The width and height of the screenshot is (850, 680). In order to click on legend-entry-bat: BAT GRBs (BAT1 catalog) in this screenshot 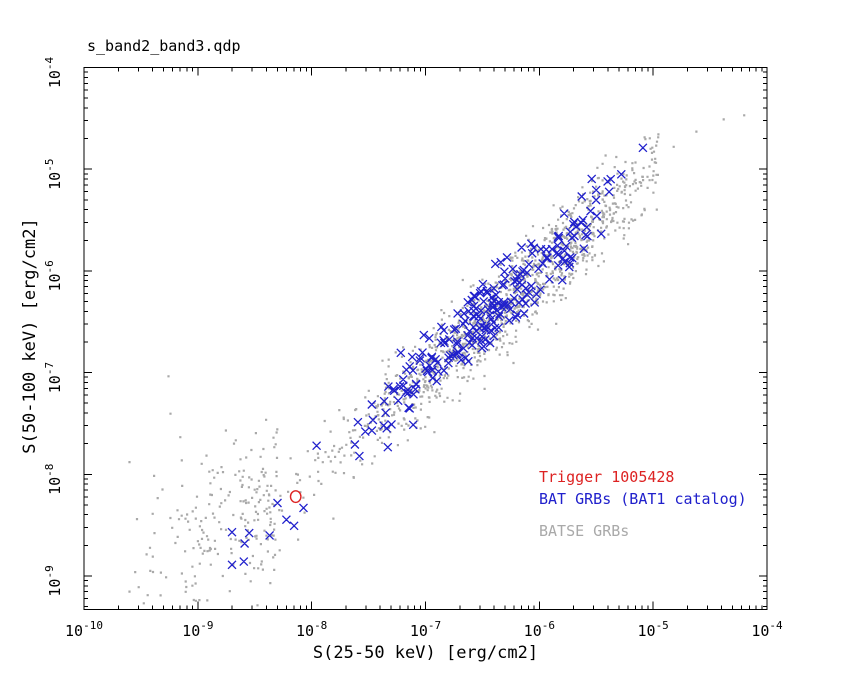, I will do `click(643, 499)`.